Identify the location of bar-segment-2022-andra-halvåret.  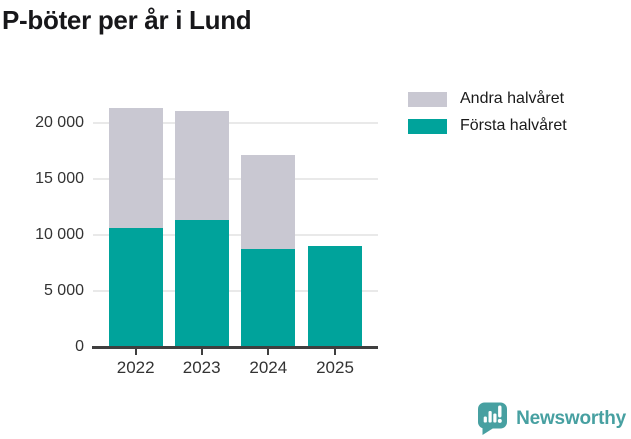
(135, 168).